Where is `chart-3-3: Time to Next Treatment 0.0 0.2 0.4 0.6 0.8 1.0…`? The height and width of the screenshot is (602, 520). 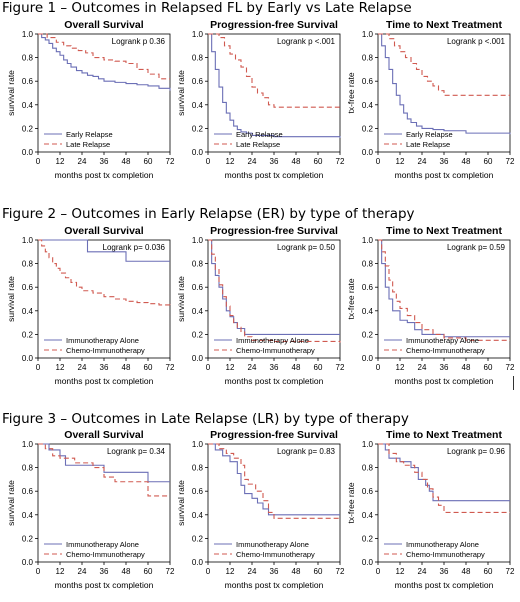
chart-3-3: Time to Next Treatment 0.0 0.2 0.4 0.6 0.8 1.0… is located at coordinates (430, 509).